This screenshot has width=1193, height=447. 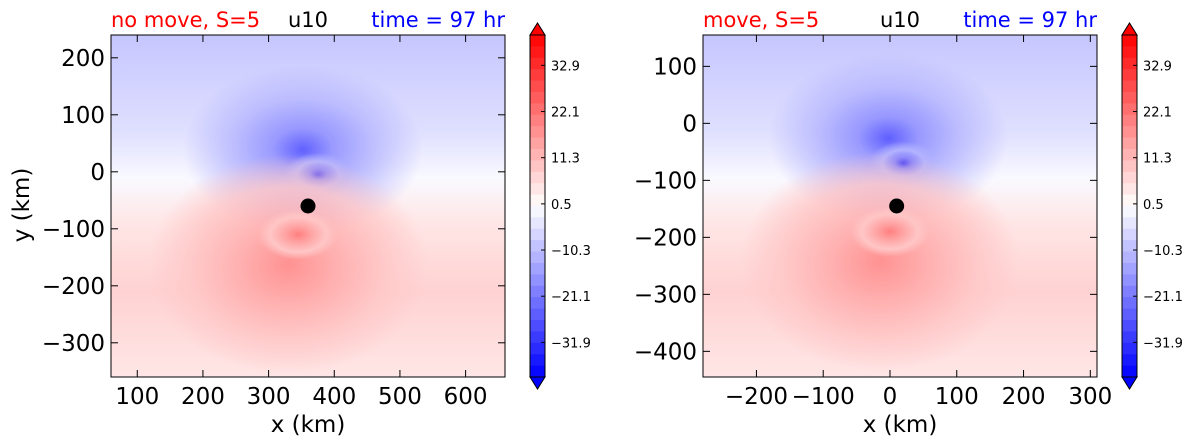 I want to click on left-colorbar-tick-label: 32.9, so click(x=565, y=66).